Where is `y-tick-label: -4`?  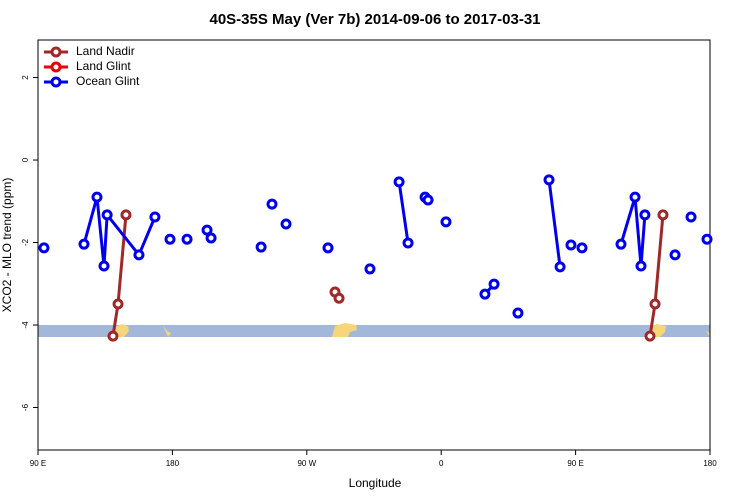 y-tick-label: -4 is located at coordinates (25, 325).